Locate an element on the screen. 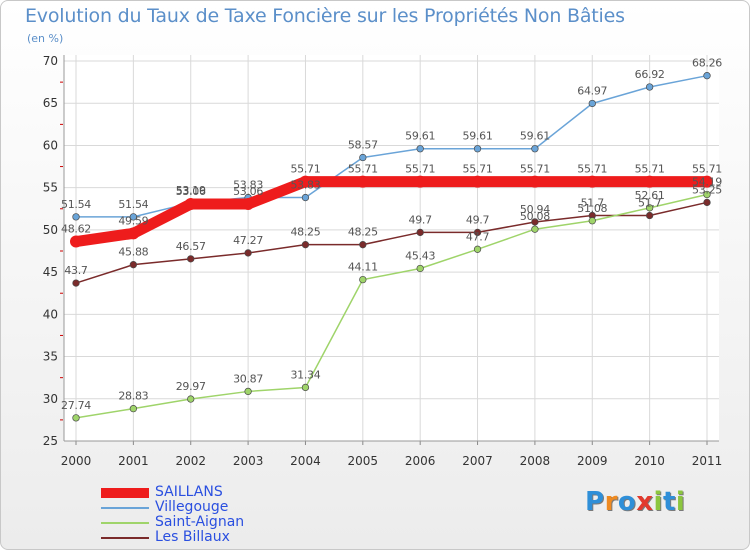 Image resolution: width=750 pixels, height=550 pixels. data-label: 48.25 is located at coordinates (305, 232).